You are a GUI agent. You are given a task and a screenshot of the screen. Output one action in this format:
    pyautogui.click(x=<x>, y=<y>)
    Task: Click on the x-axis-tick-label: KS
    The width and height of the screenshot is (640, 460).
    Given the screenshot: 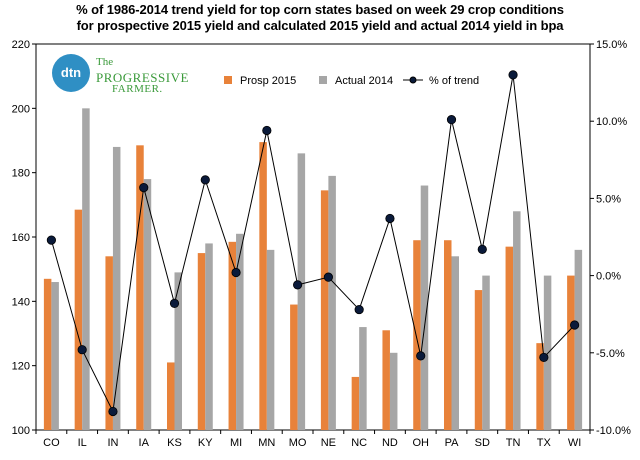 What is the action you would take?
    pyautogui.click(x=174, y=443)
    